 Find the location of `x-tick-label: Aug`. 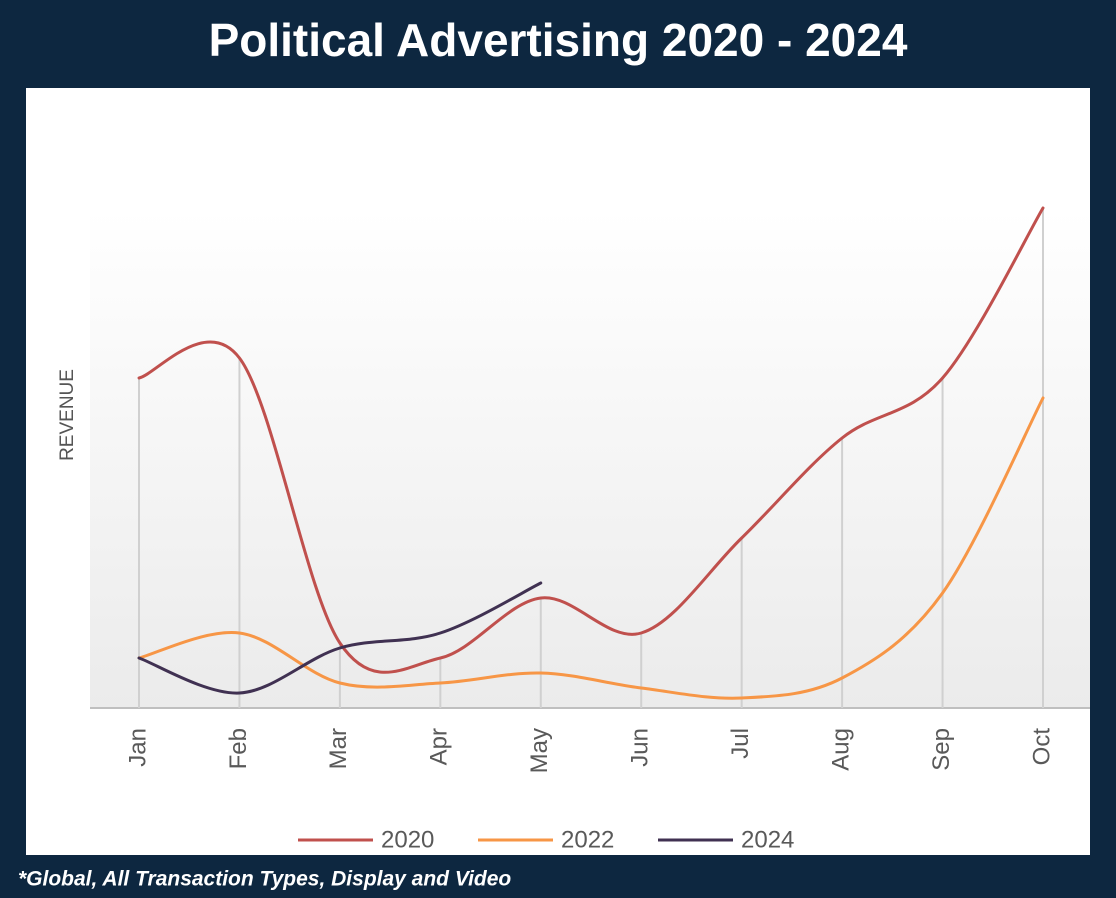

x-tick-label: Aug is located at coordinates (840, 749).